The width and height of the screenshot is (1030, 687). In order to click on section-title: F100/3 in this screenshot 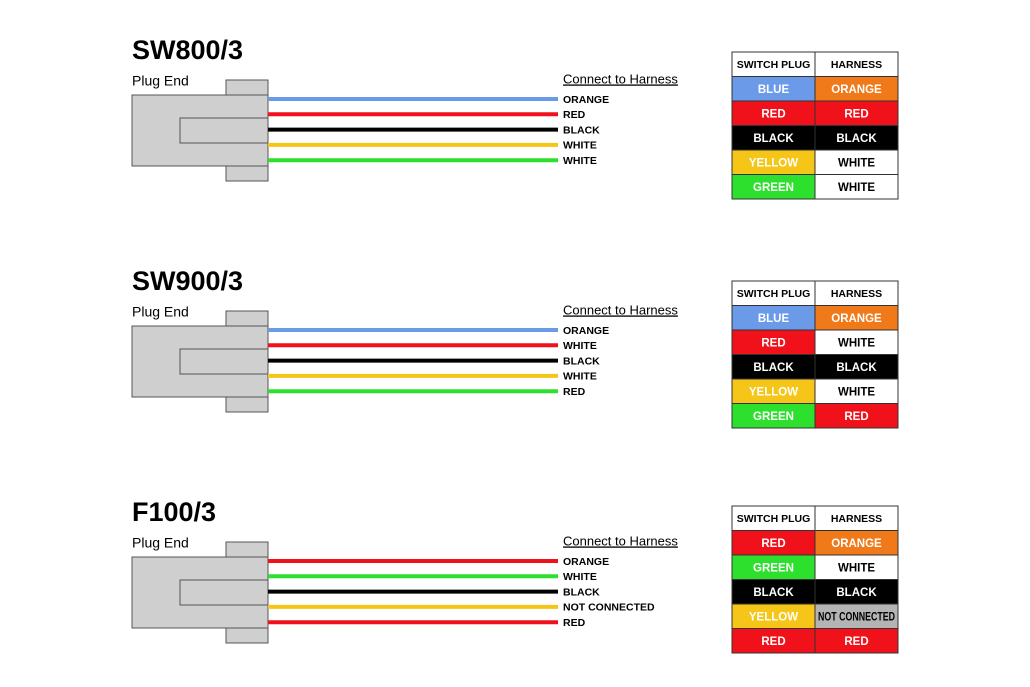, I will do `click(174, 512)`.